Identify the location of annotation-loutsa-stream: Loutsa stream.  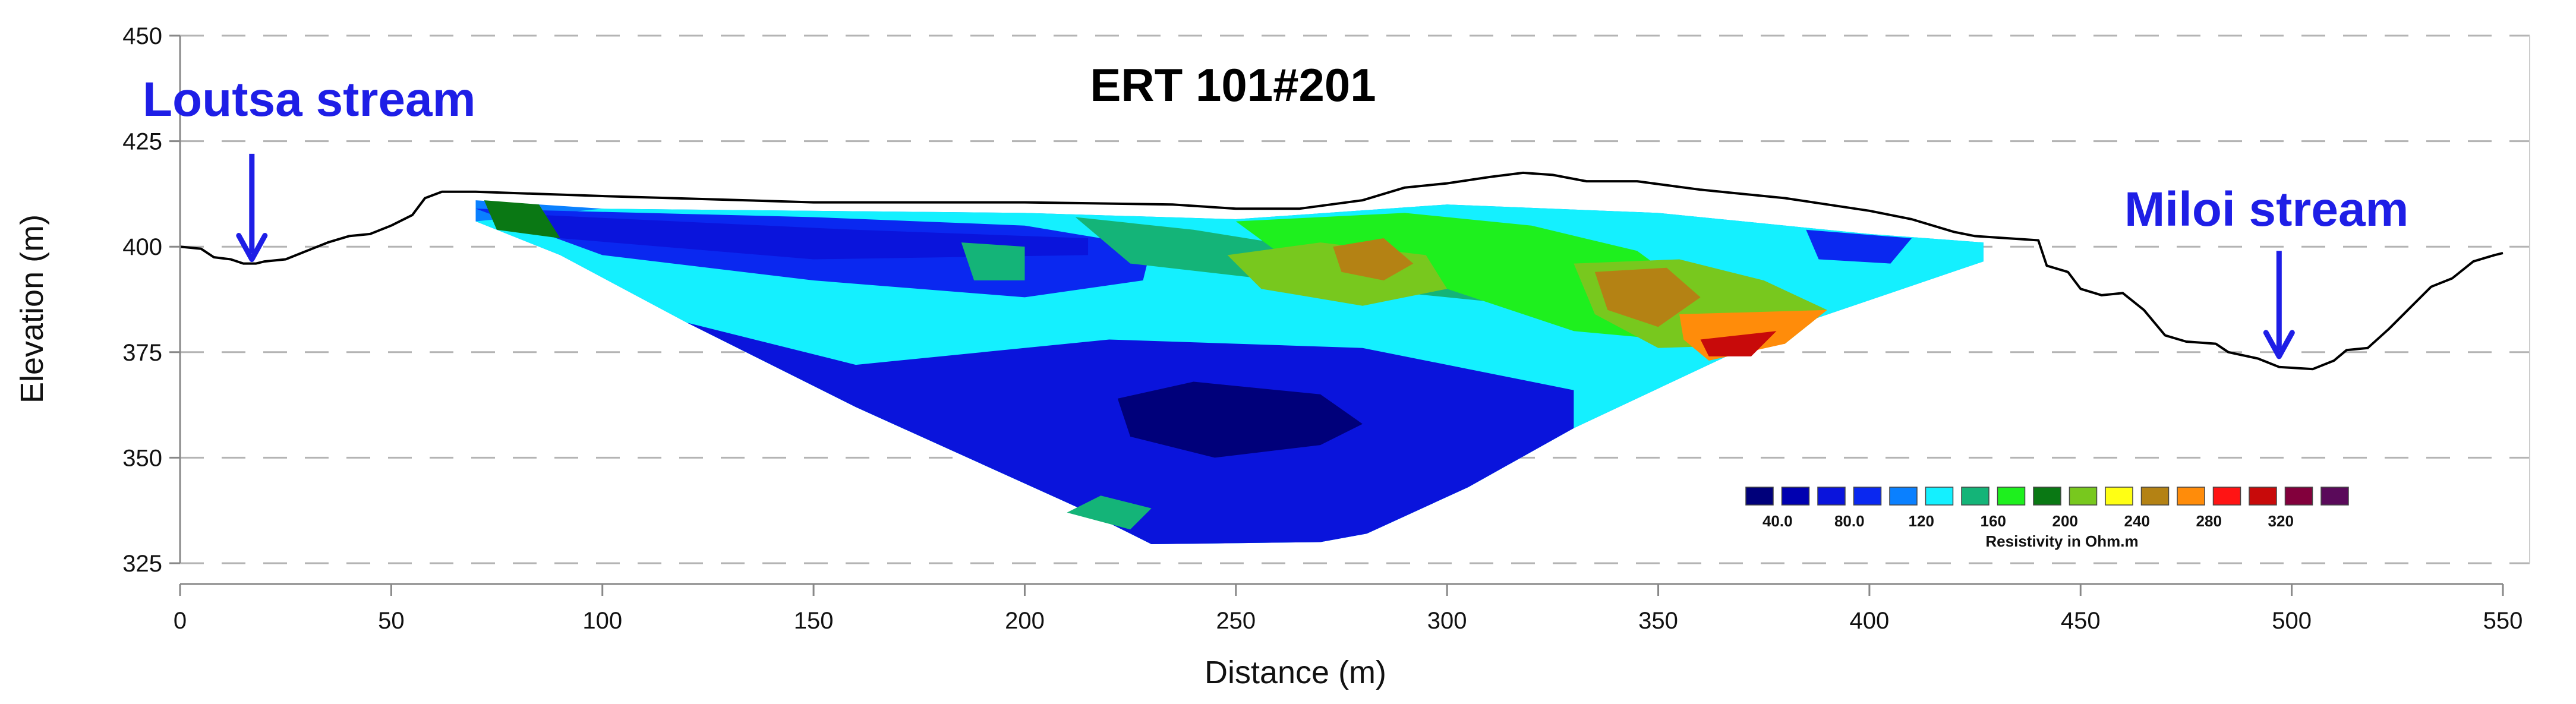
(310, 100).